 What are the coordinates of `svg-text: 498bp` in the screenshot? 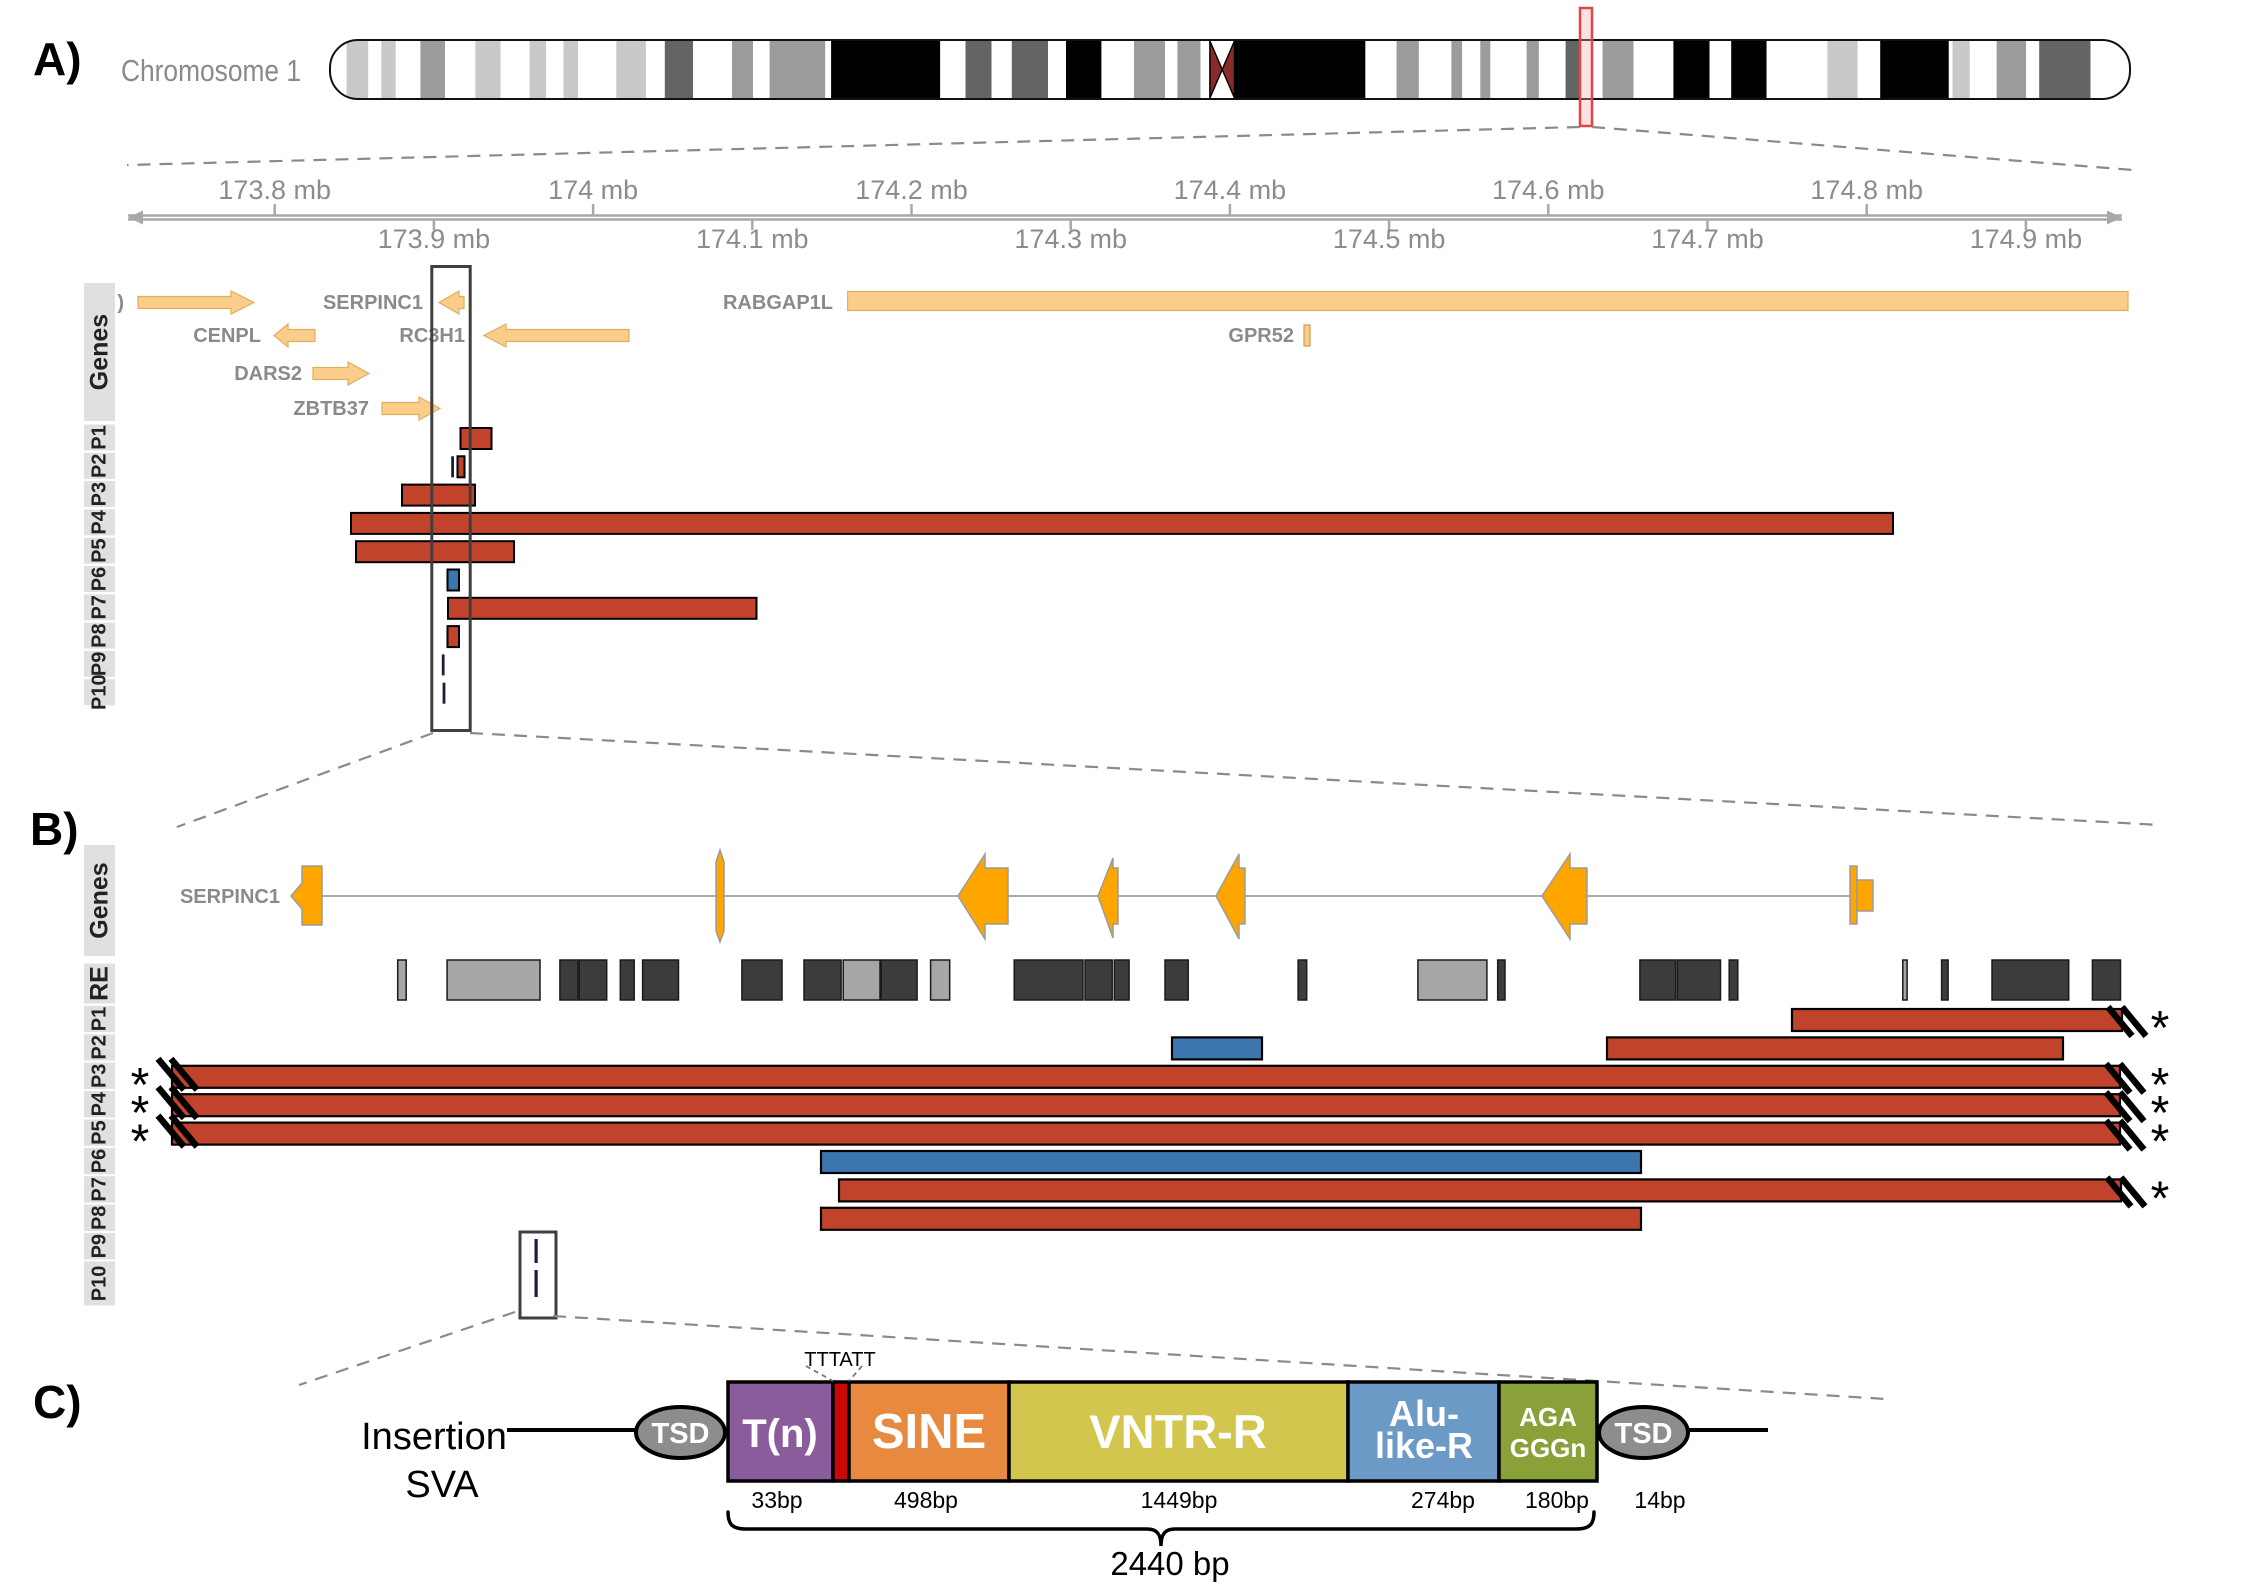 It's located at (926, 1500).